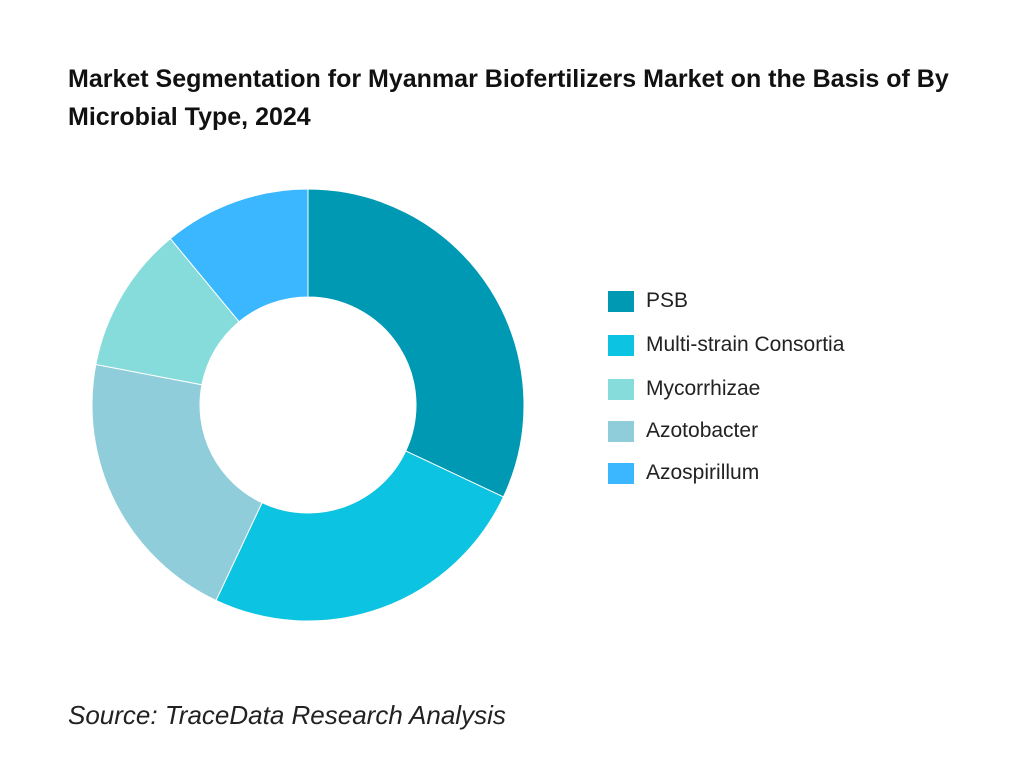  I want to click on slice-azospirillum, so click(239, 255).